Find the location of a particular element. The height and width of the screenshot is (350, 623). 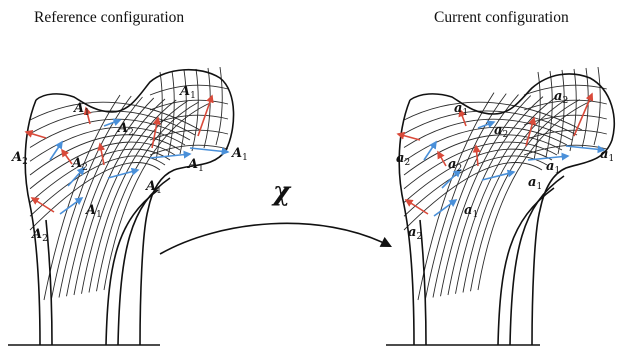

reference-vectors is located at coordinates (127, 154).